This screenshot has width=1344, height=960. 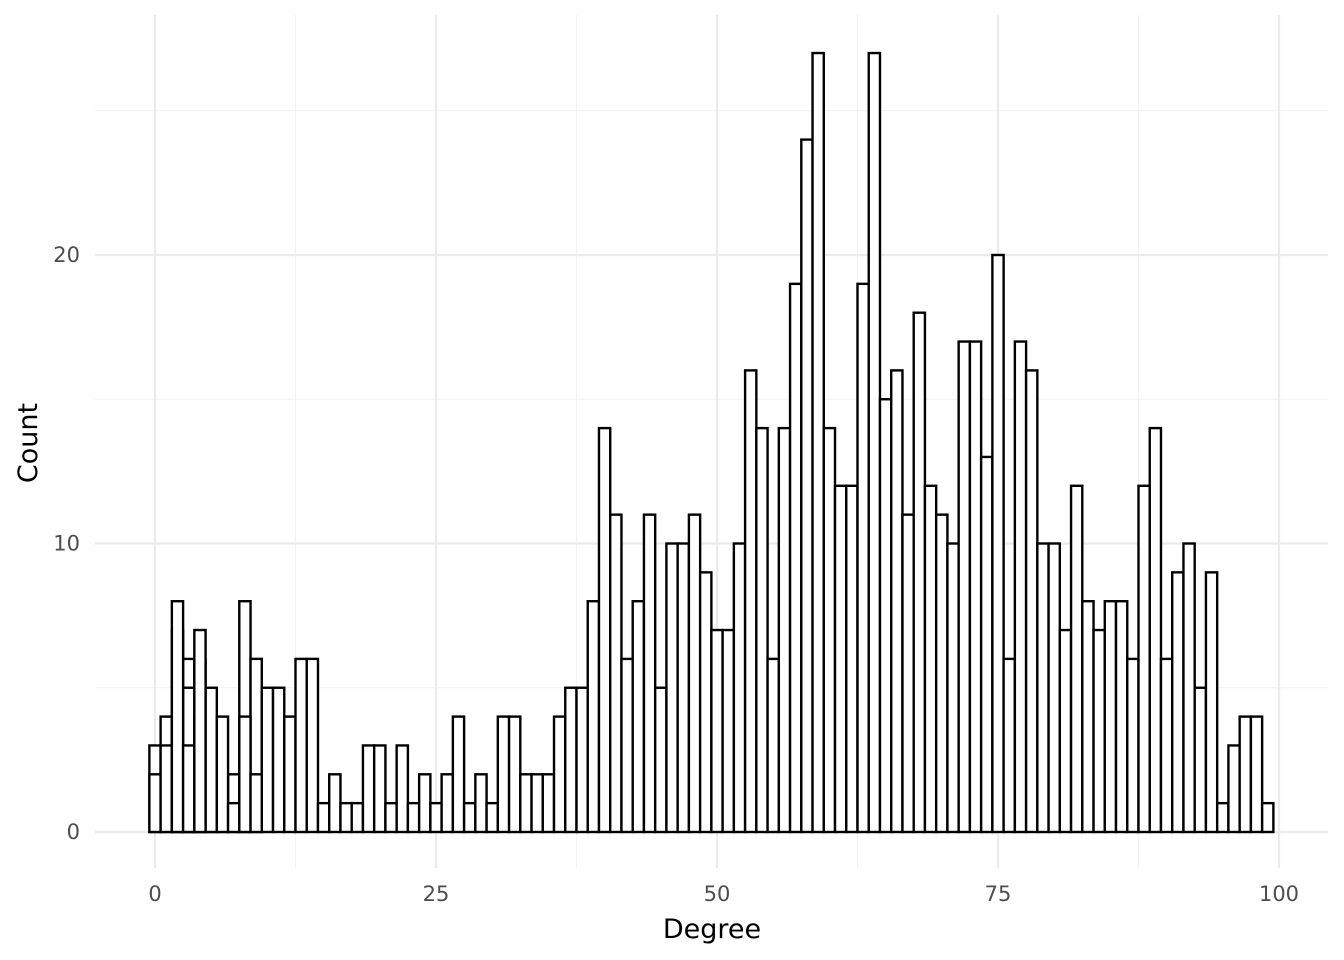 I want to click on y-axis-title: Count, so click(x=28, y=443).